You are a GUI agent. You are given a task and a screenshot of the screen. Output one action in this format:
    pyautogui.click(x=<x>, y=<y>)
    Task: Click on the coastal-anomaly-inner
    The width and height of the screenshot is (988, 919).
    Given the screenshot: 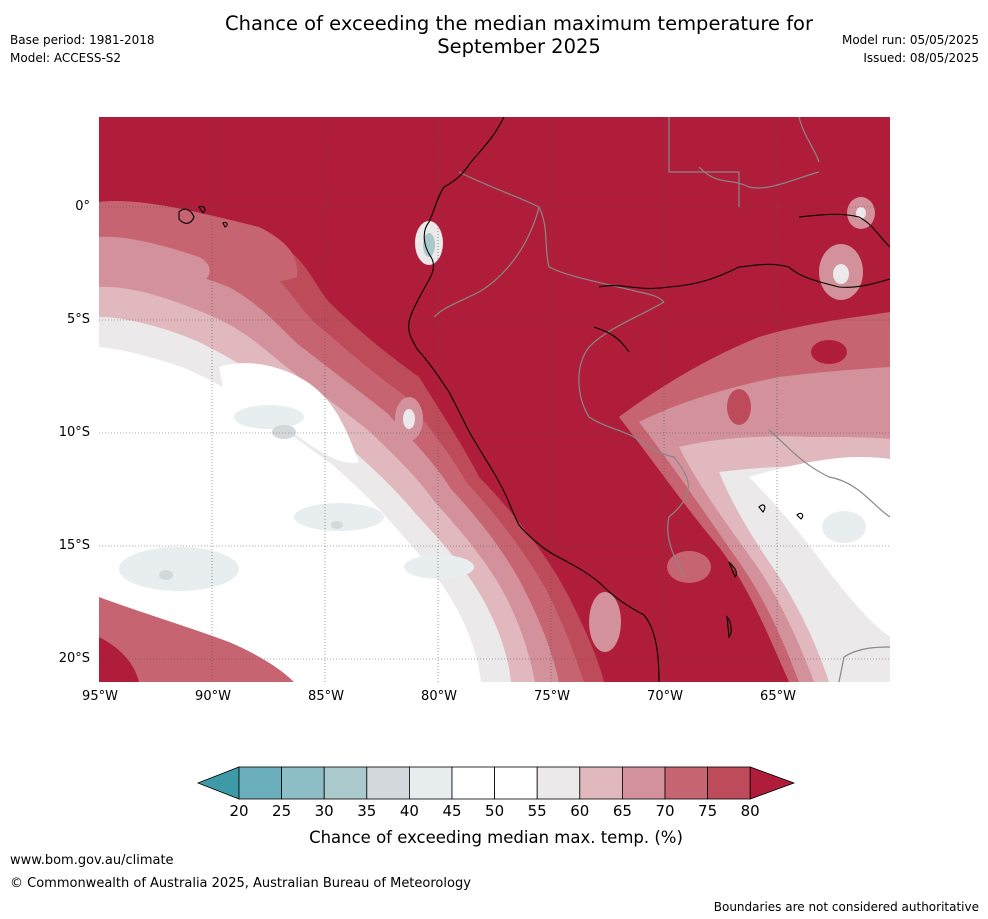 What is the action you would take?
    pyautogui.click(x=429, y=245)
    